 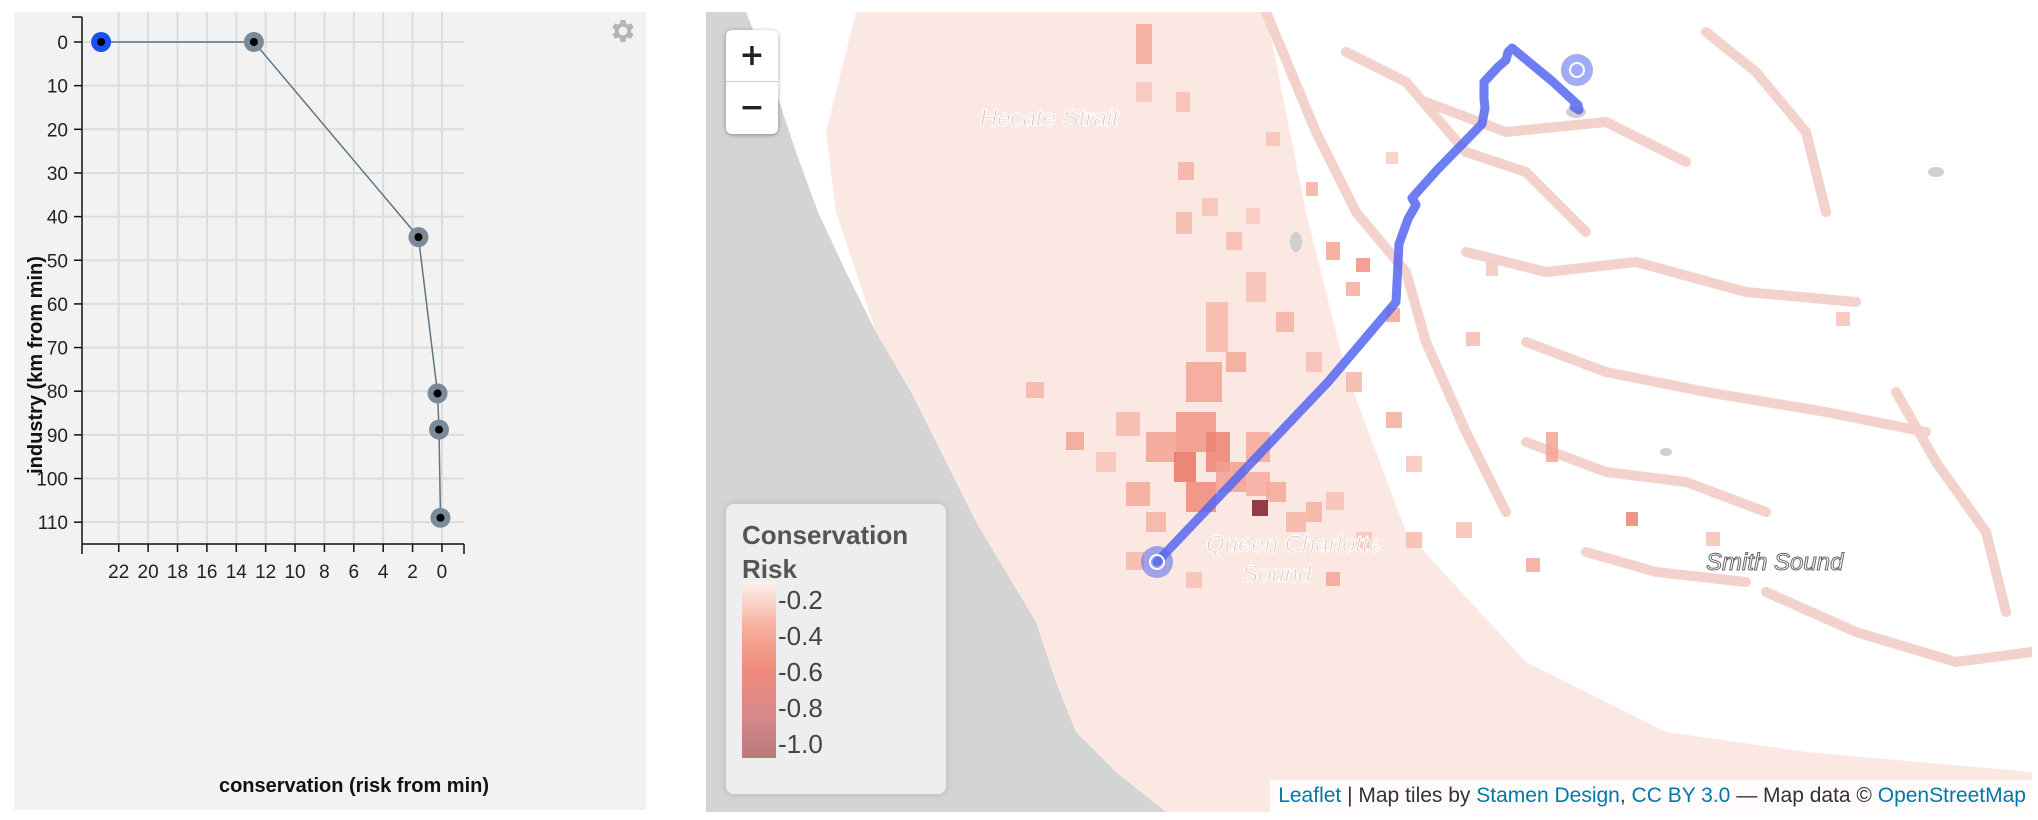 What do you see at coordinates (265, 572) in the screenshot?
I see `x-tick-label: 12` at bounding box center [265, 572].